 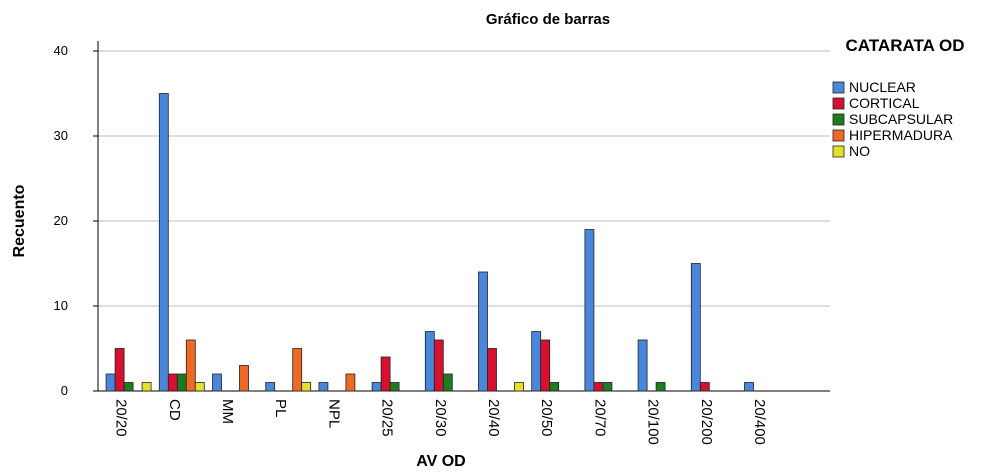 I want to click on y-tick-label: 10, so click(x=61, y=305).